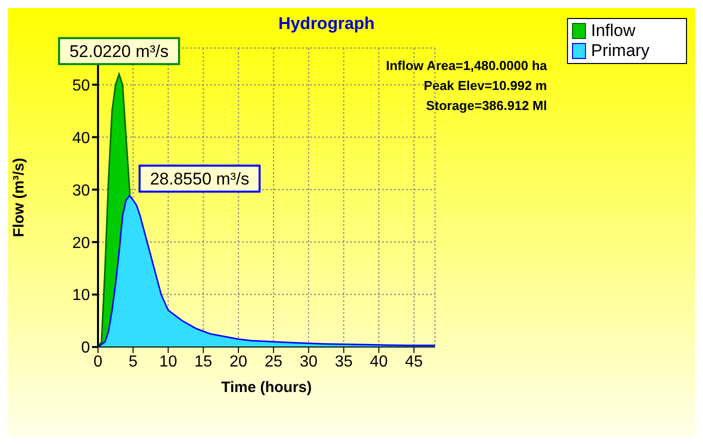 This screenshot has height=445, width=703. What do you see at coordinates (98, 361) in the screenshot?
I see `x-tick-label: 0` at bounding box center [98, 361].